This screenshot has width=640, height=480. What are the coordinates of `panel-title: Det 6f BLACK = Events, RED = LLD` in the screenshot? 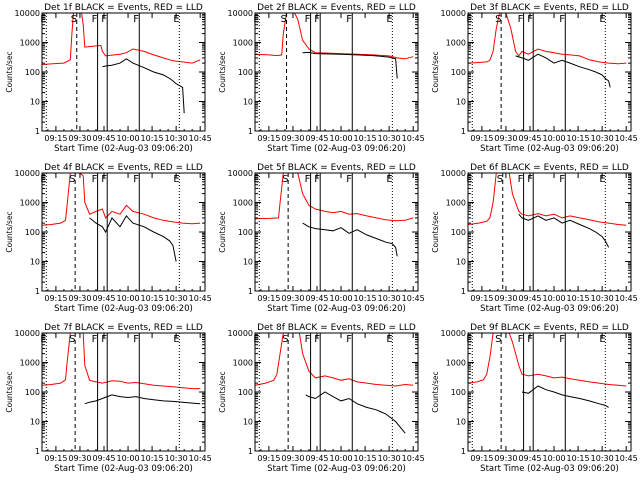 It's located at (549, 168).